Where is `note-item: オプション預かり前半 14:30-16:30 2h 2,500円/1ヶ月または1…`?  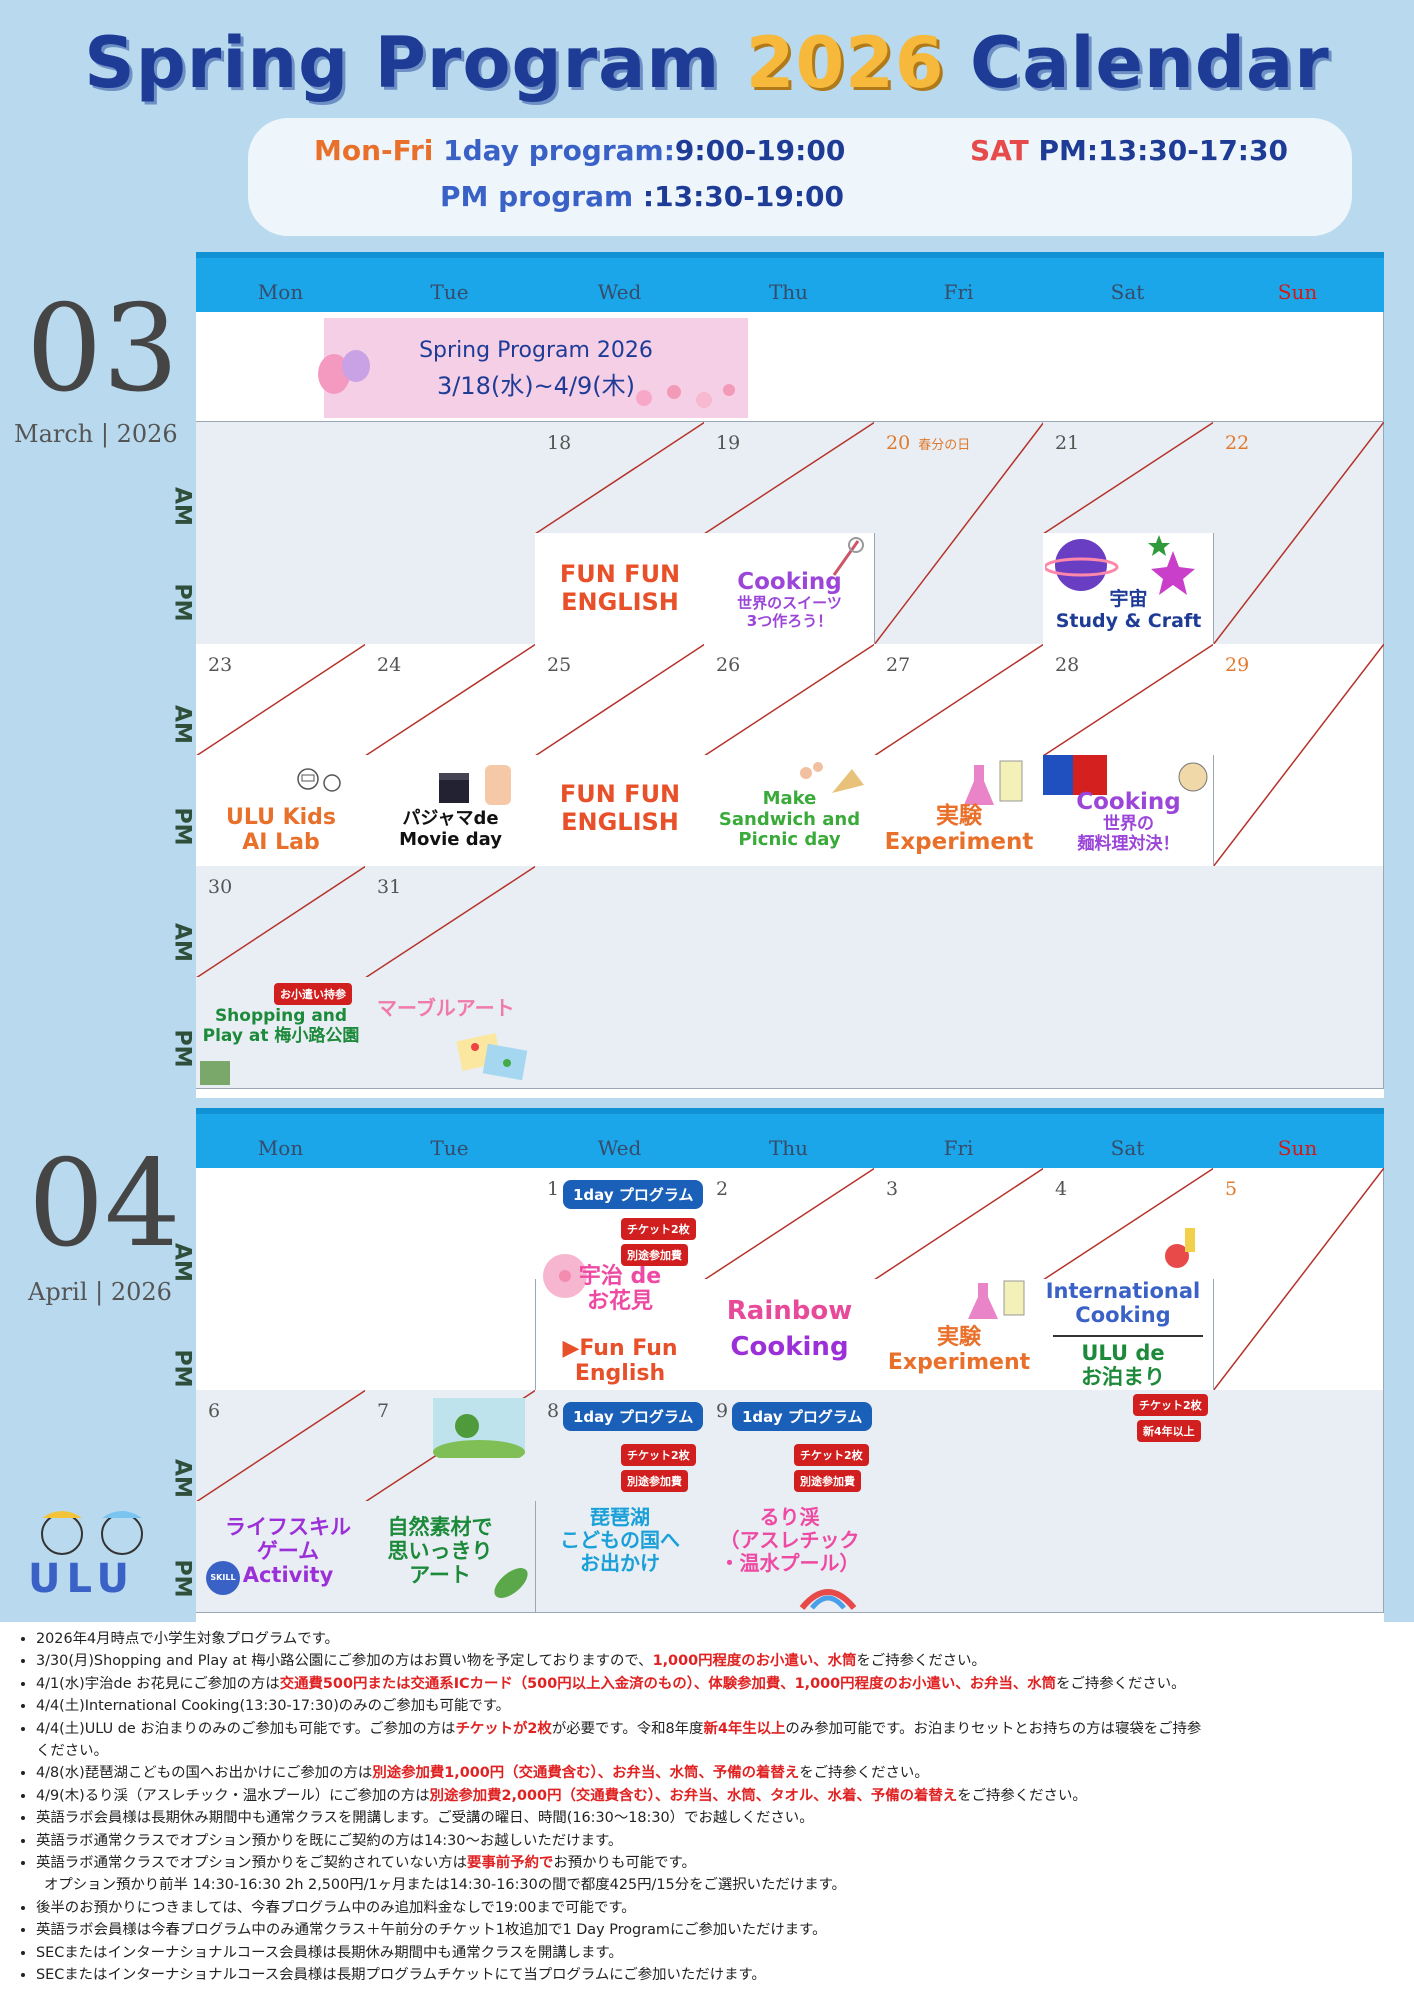 note-item: オプション預かり前半 14:30-16:30 2h 2,500円/1ヶ月または1… is located at coordinates (445, 1885).